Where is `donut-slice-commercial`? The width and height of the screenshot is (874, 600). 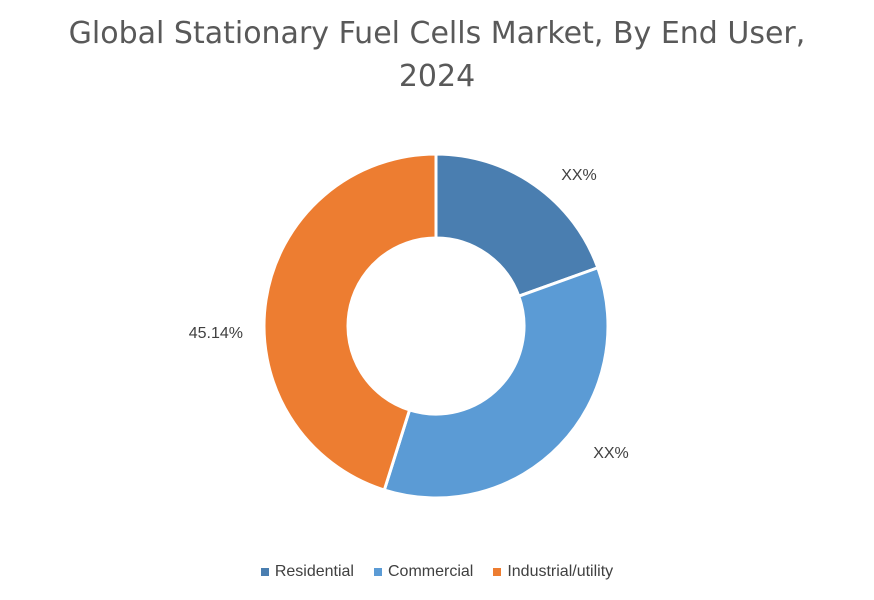
donut-slice-commercial is located at coordinates (496, 382).